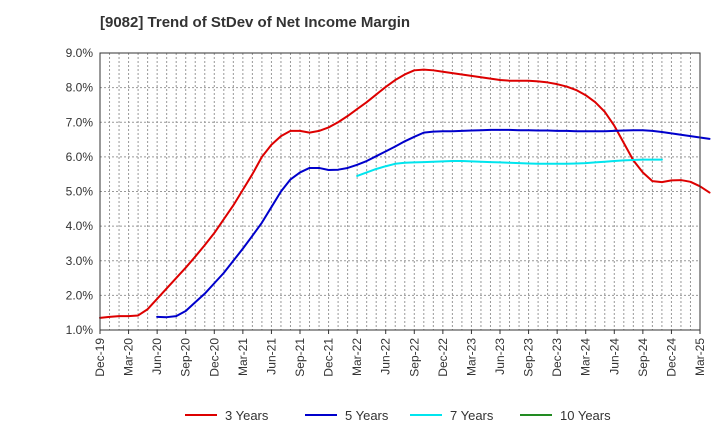 This screenshot has width=720, height=440. I want to click on y-tick-label: 2.0%, so click(80, 295).